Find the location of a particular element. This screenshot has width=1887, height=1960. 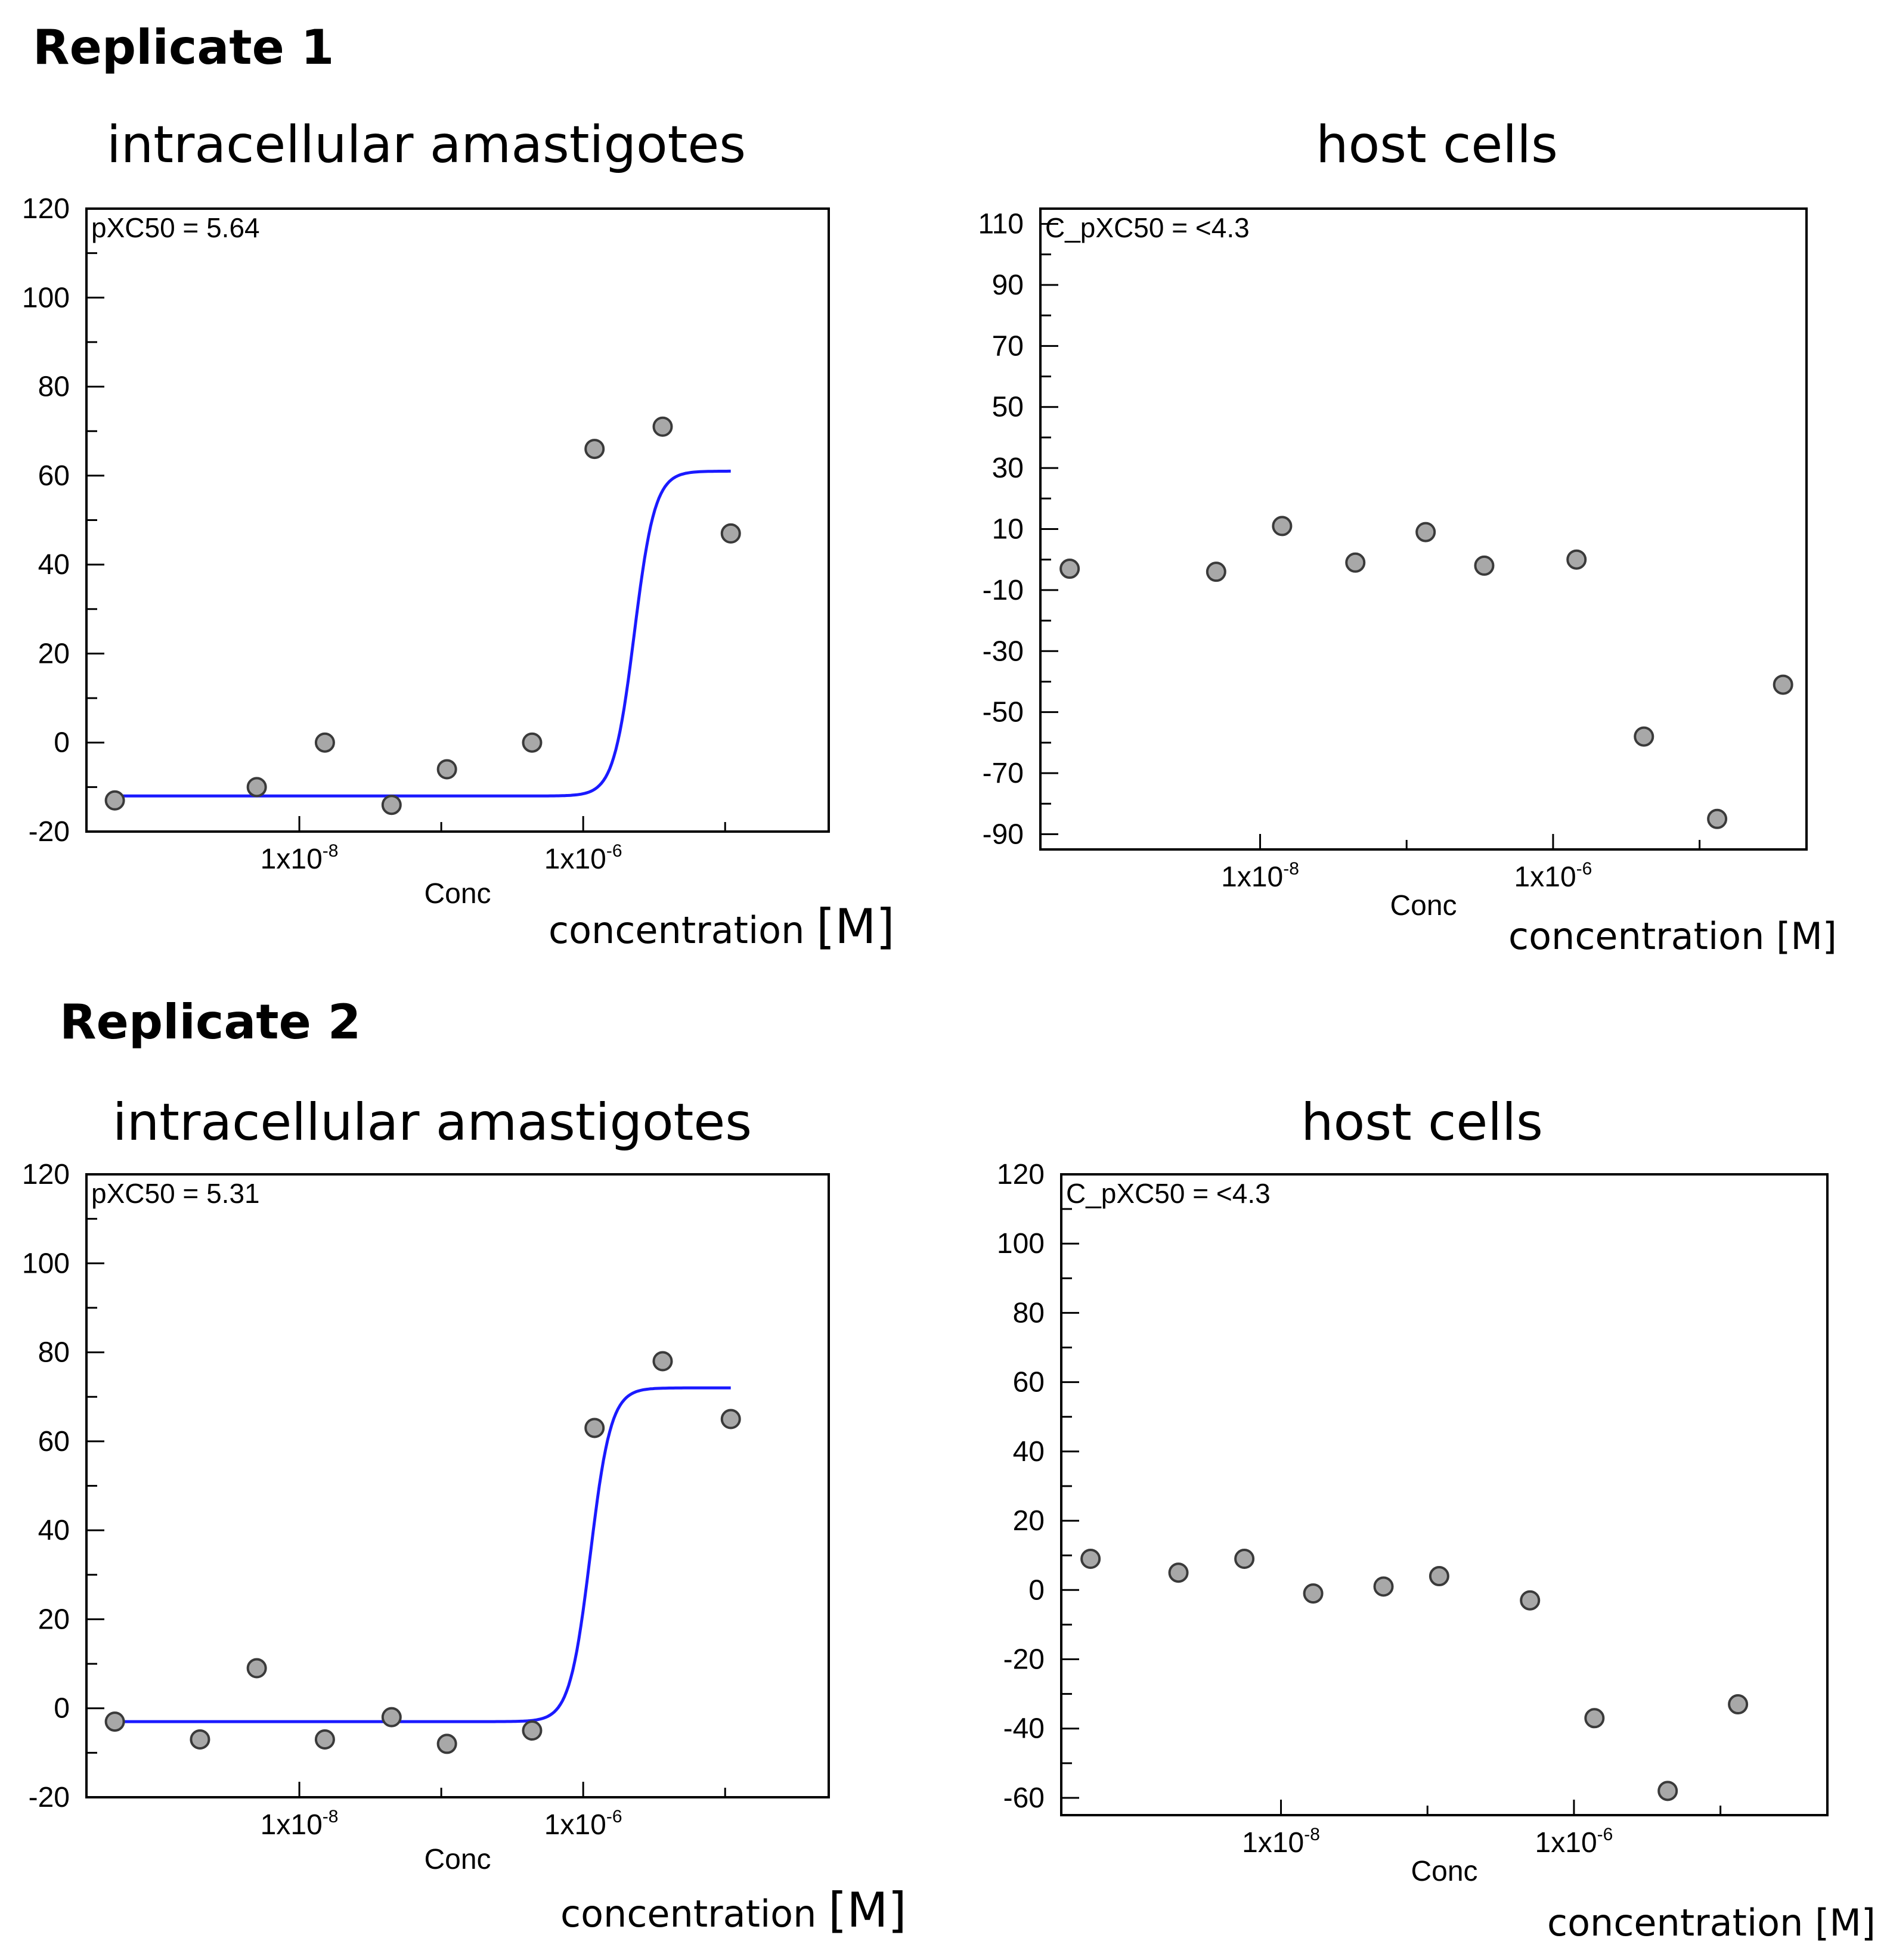

r2-left-concentration-caption: concentration [M] is located at coordinates (734, 1910).